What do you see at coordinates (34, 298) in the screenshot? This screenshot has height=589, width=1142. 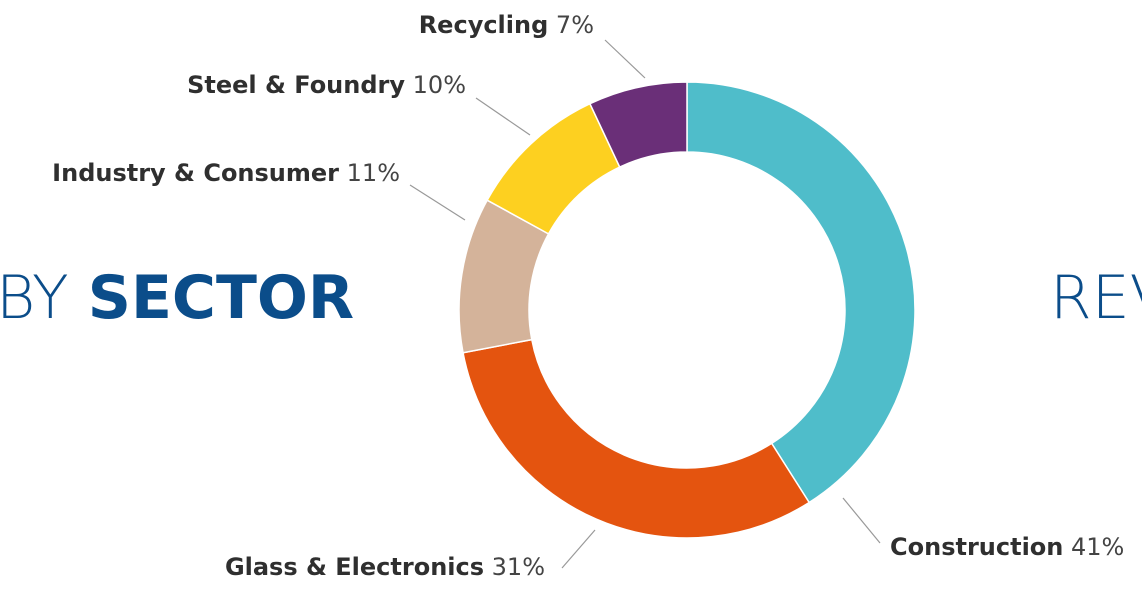 I see `title-prefix: BY` at bounding box center [34, 298].